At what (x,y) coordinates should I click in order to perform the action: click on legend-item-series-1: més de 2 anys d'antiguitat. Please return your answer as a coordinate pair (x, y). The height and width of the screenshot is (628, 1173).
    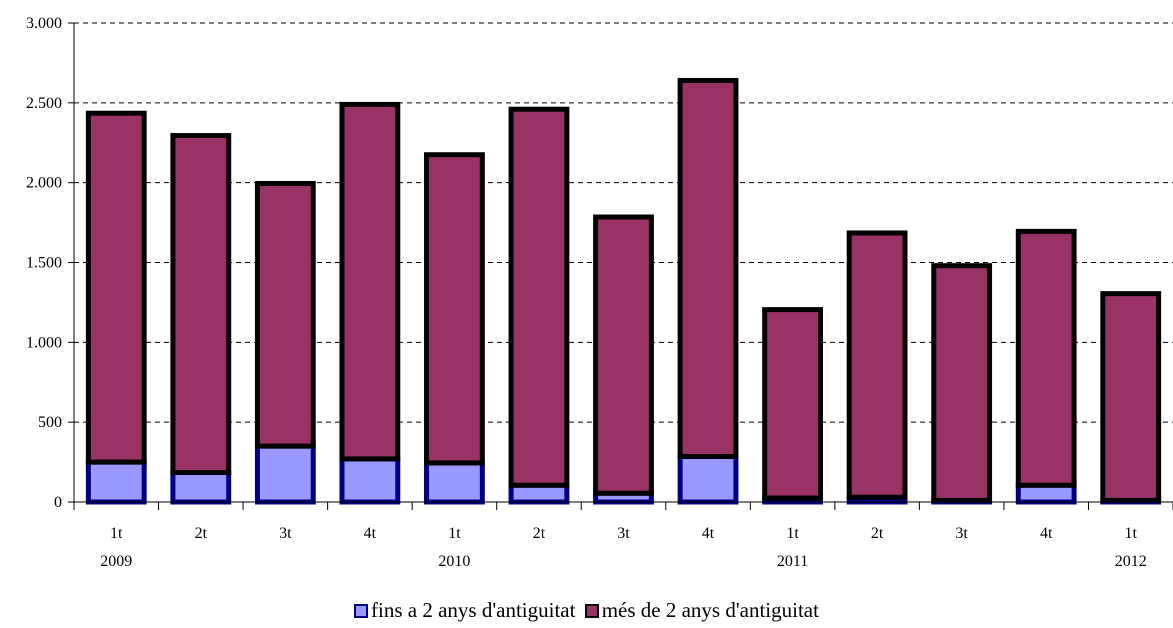
    Looking at the image, I should click on (701, 610).